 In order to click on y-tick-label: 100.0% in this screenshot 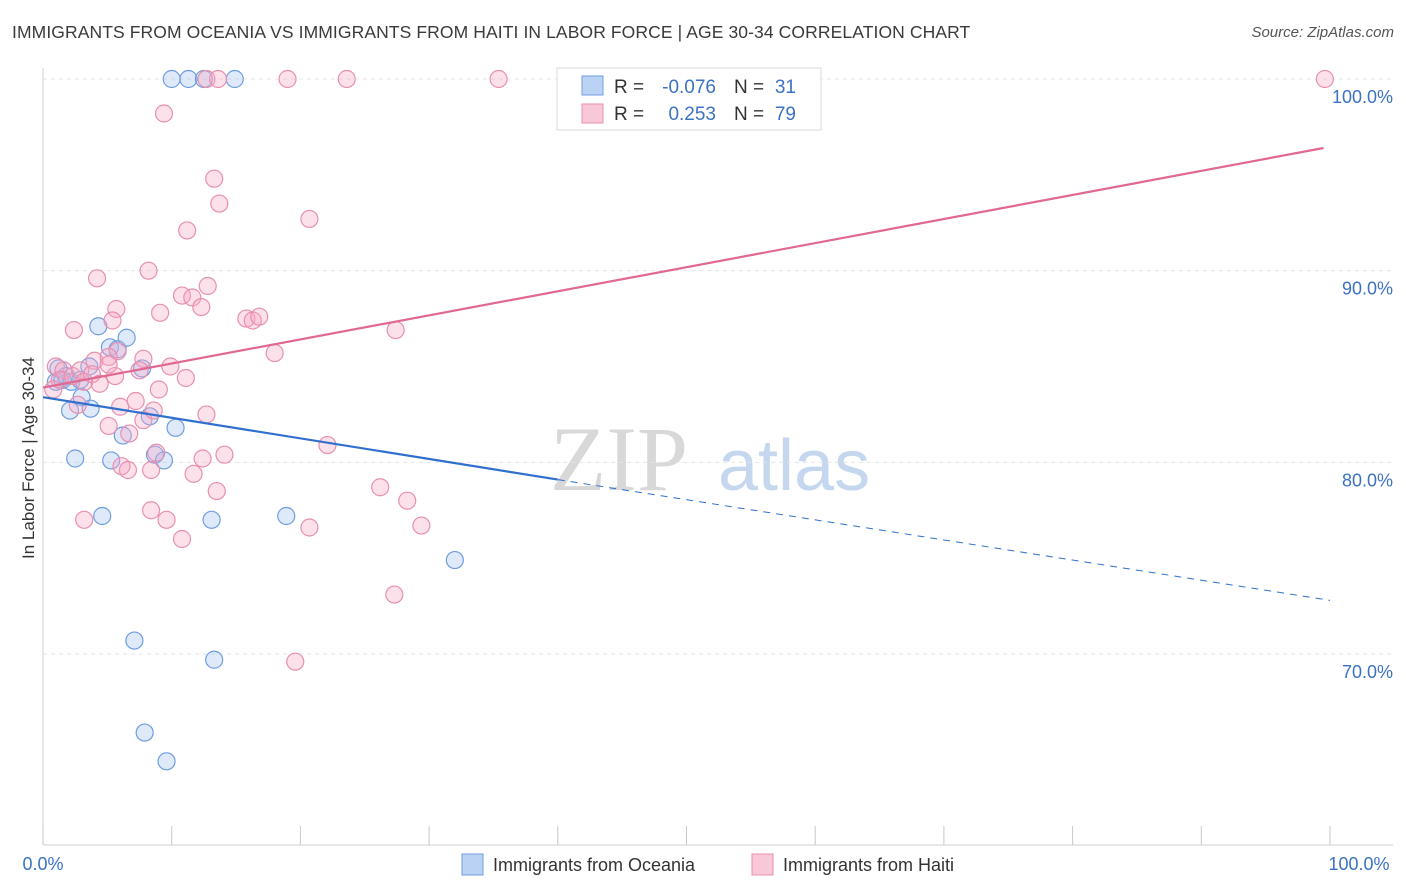, I will do `click(1362, 97)`.